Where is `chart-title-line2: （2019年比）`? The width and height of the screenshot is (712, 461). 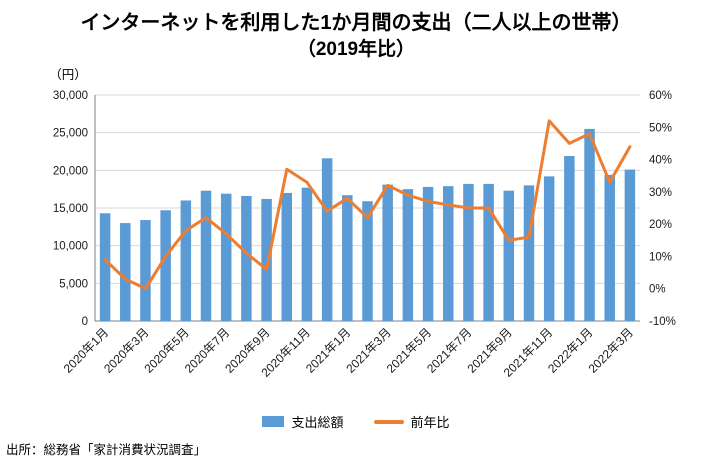
chart-title-line2: （2019年比） is located at coordinates (356, 49).